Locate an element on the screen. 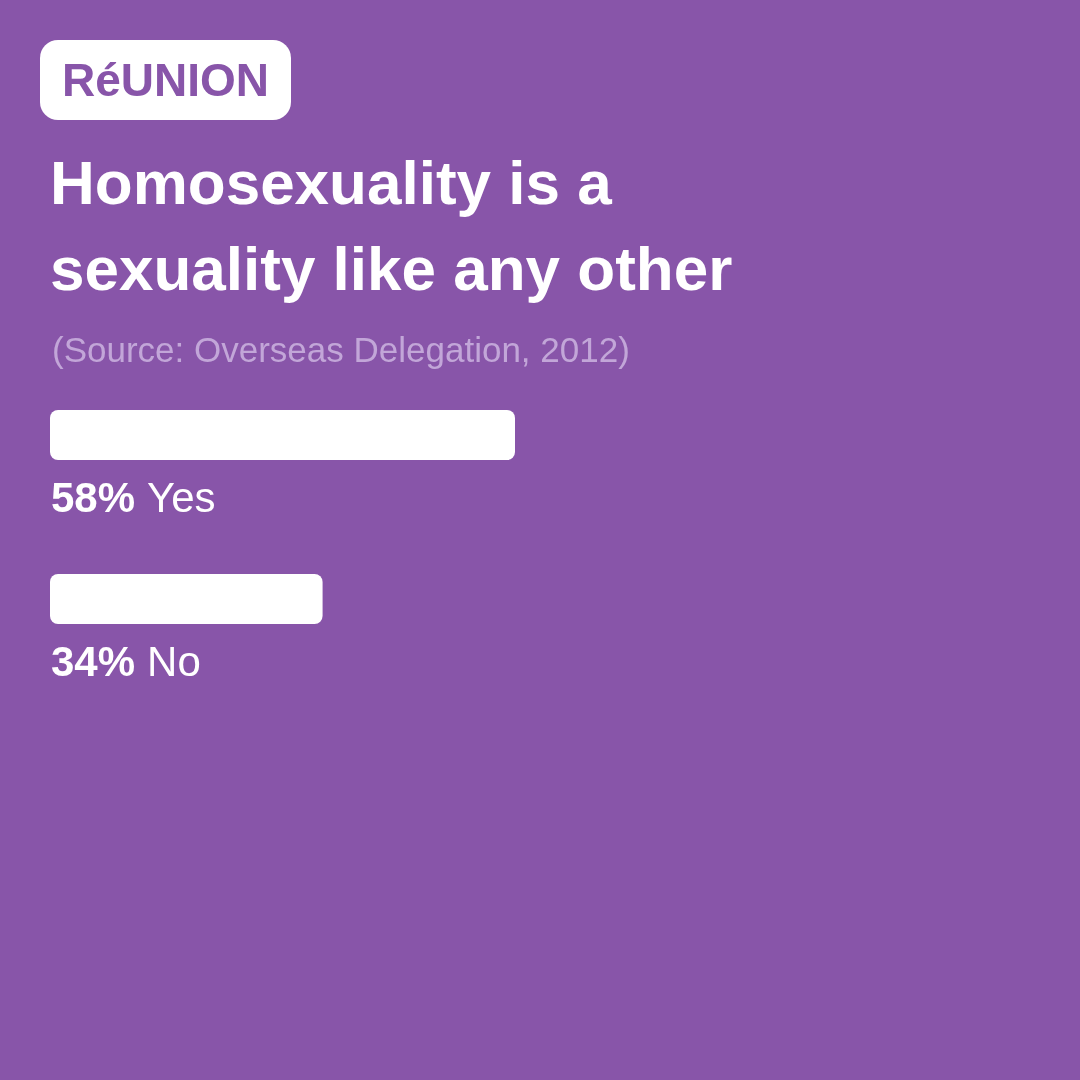 This screenshot has width=1080, height=1080. y-tick-label: Yes is located at coordinates (181, 497).